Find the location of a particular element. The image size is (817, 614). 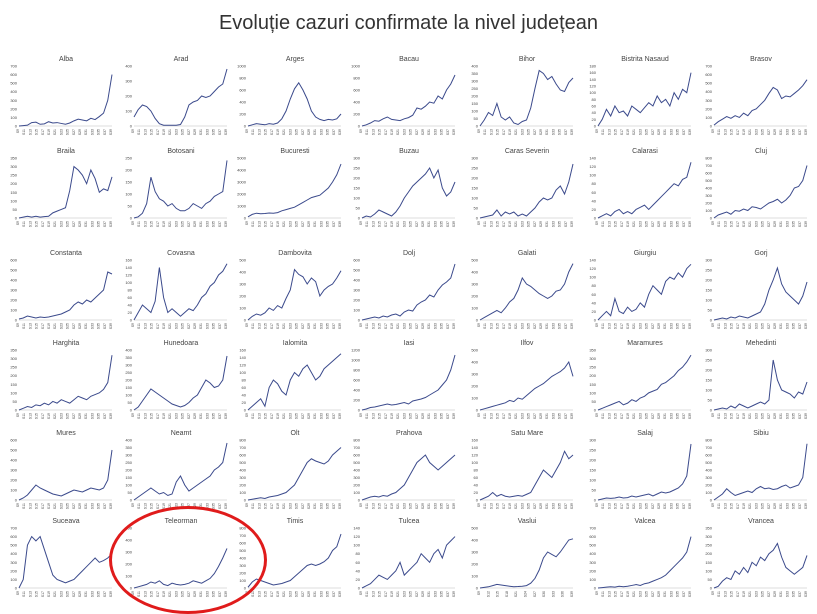

highlight-circle is located at coordinates (188, 560).